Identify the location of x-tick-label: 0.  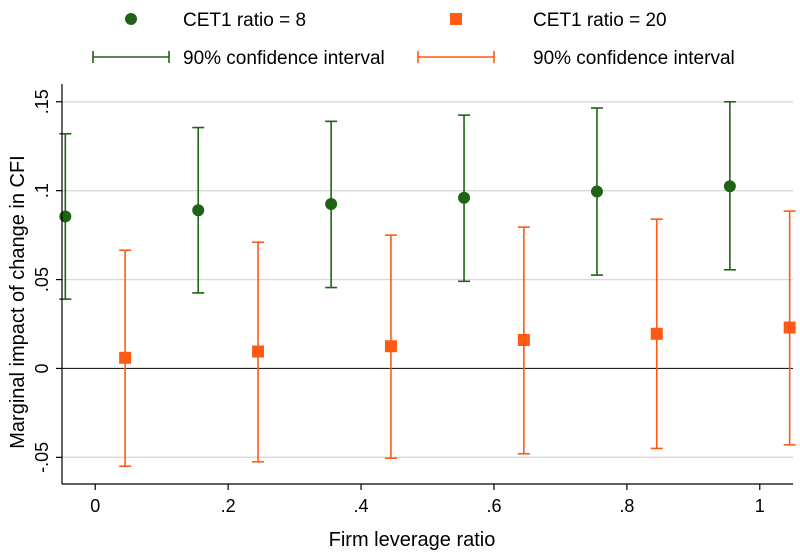
(95, 506).